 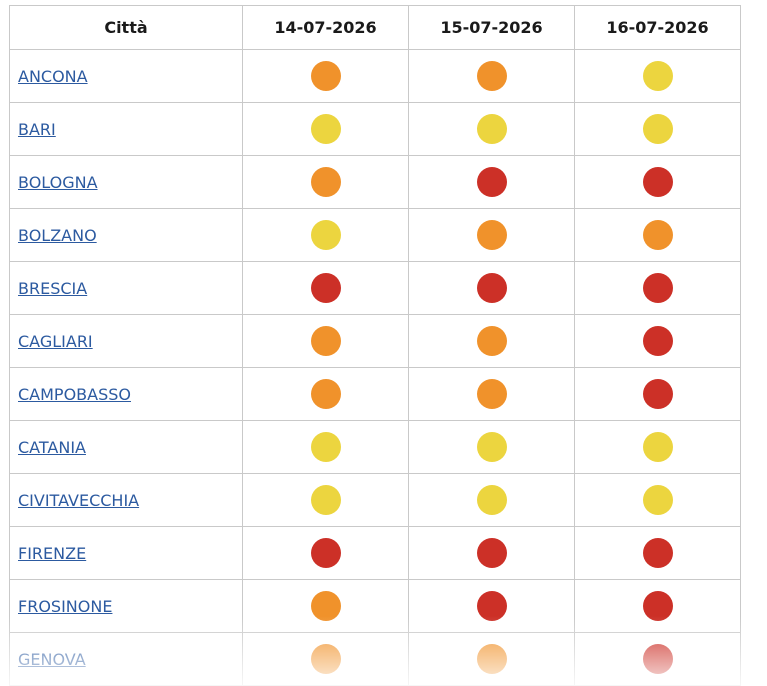 I want to click on city-link: ANCONA, so click(x=53, y=76).